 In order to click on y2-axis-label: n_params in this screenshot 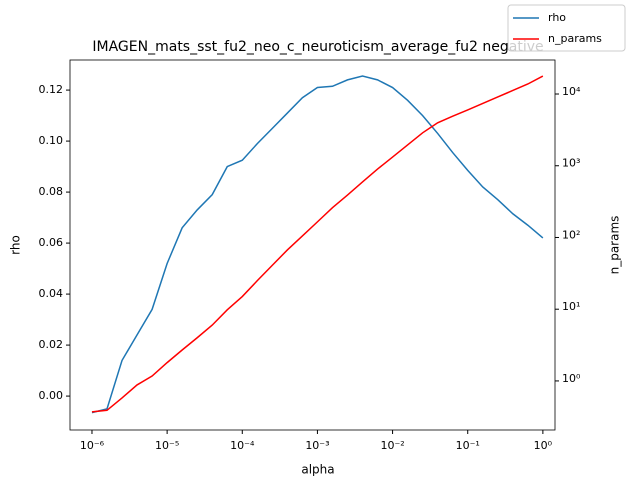, I will do `click(615, 245)`.